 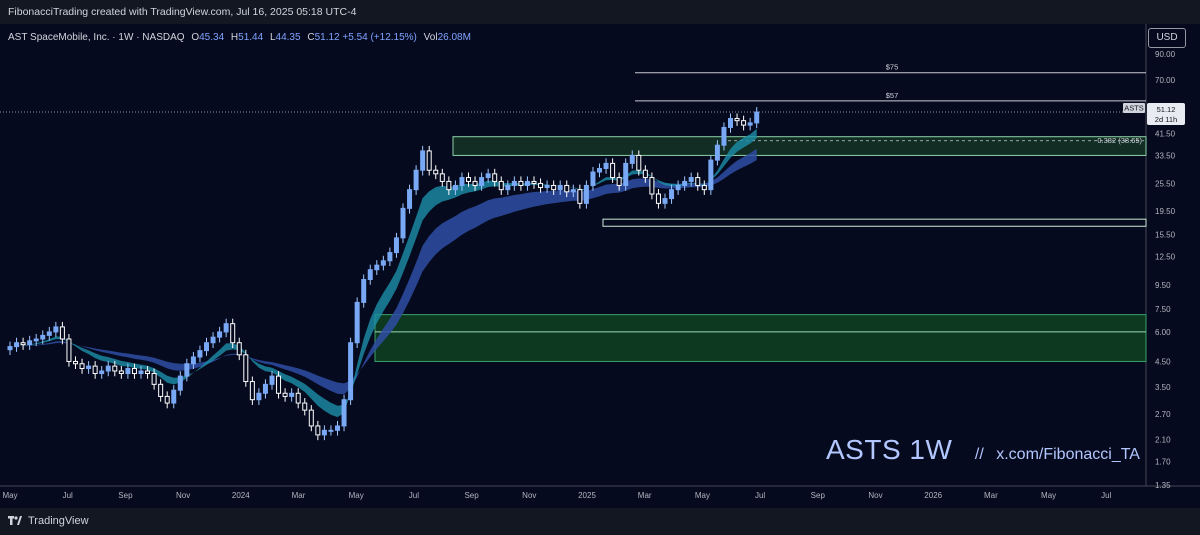 I want to click on low-label: L, so click(x=272, y=37).